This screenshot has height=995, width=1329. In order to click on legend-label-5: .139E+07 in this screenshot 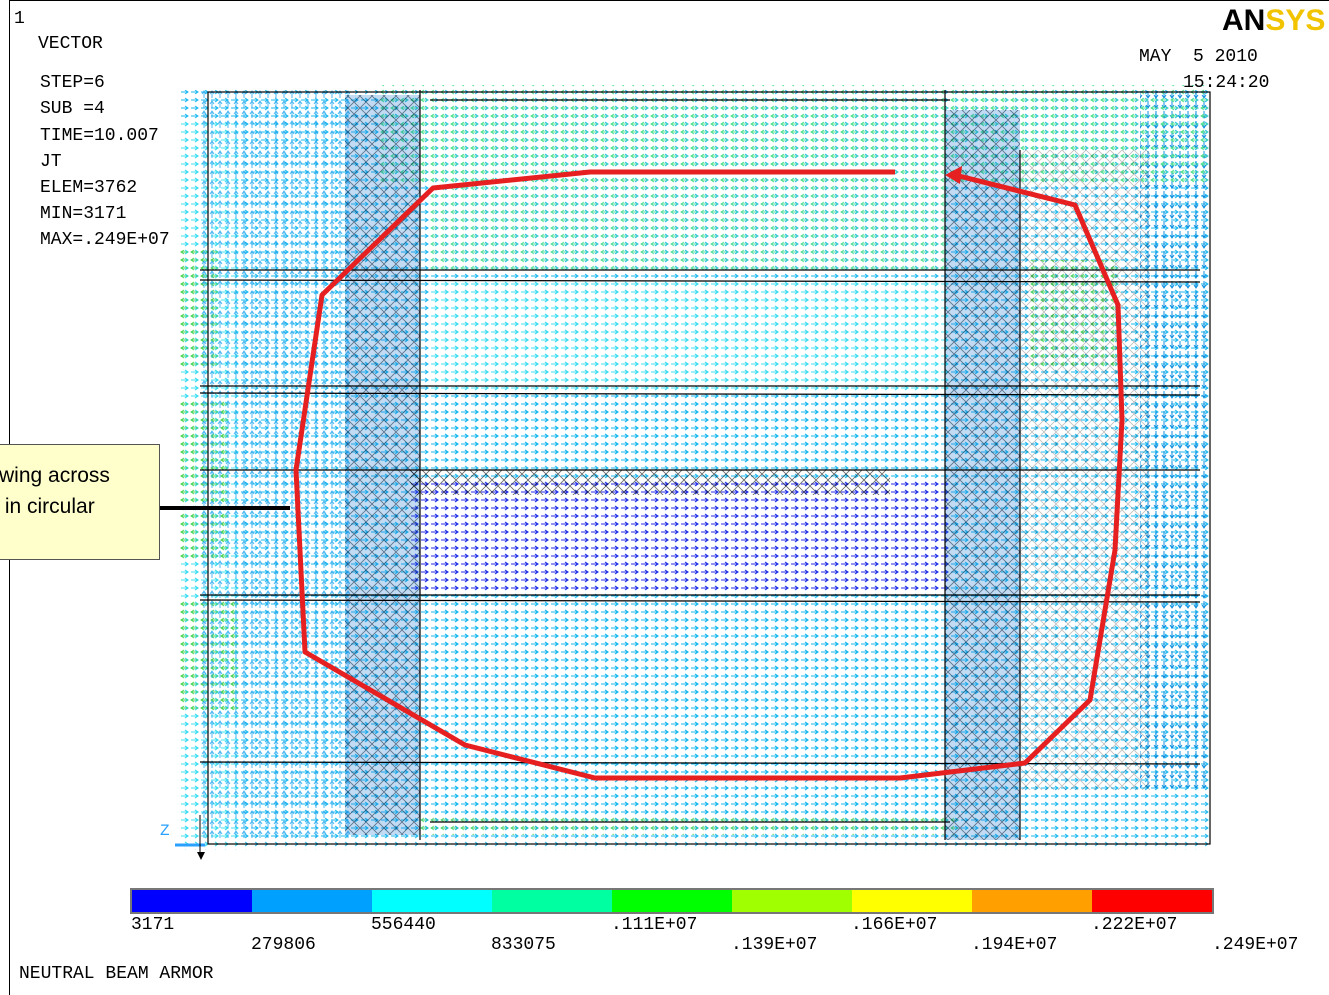, I will do `click(774, 945)`.